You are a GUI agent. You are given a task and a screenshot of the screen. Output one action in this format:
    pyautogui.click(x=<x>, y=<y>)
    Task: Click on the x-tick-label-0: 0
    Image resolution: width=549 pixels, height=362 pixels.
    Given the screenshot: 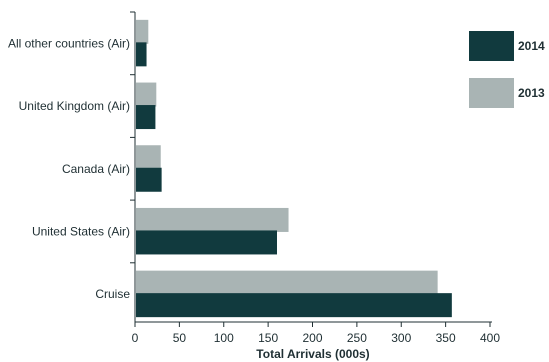 What is the action you would take?
    pyautogui.click(x=135, y=338)
    